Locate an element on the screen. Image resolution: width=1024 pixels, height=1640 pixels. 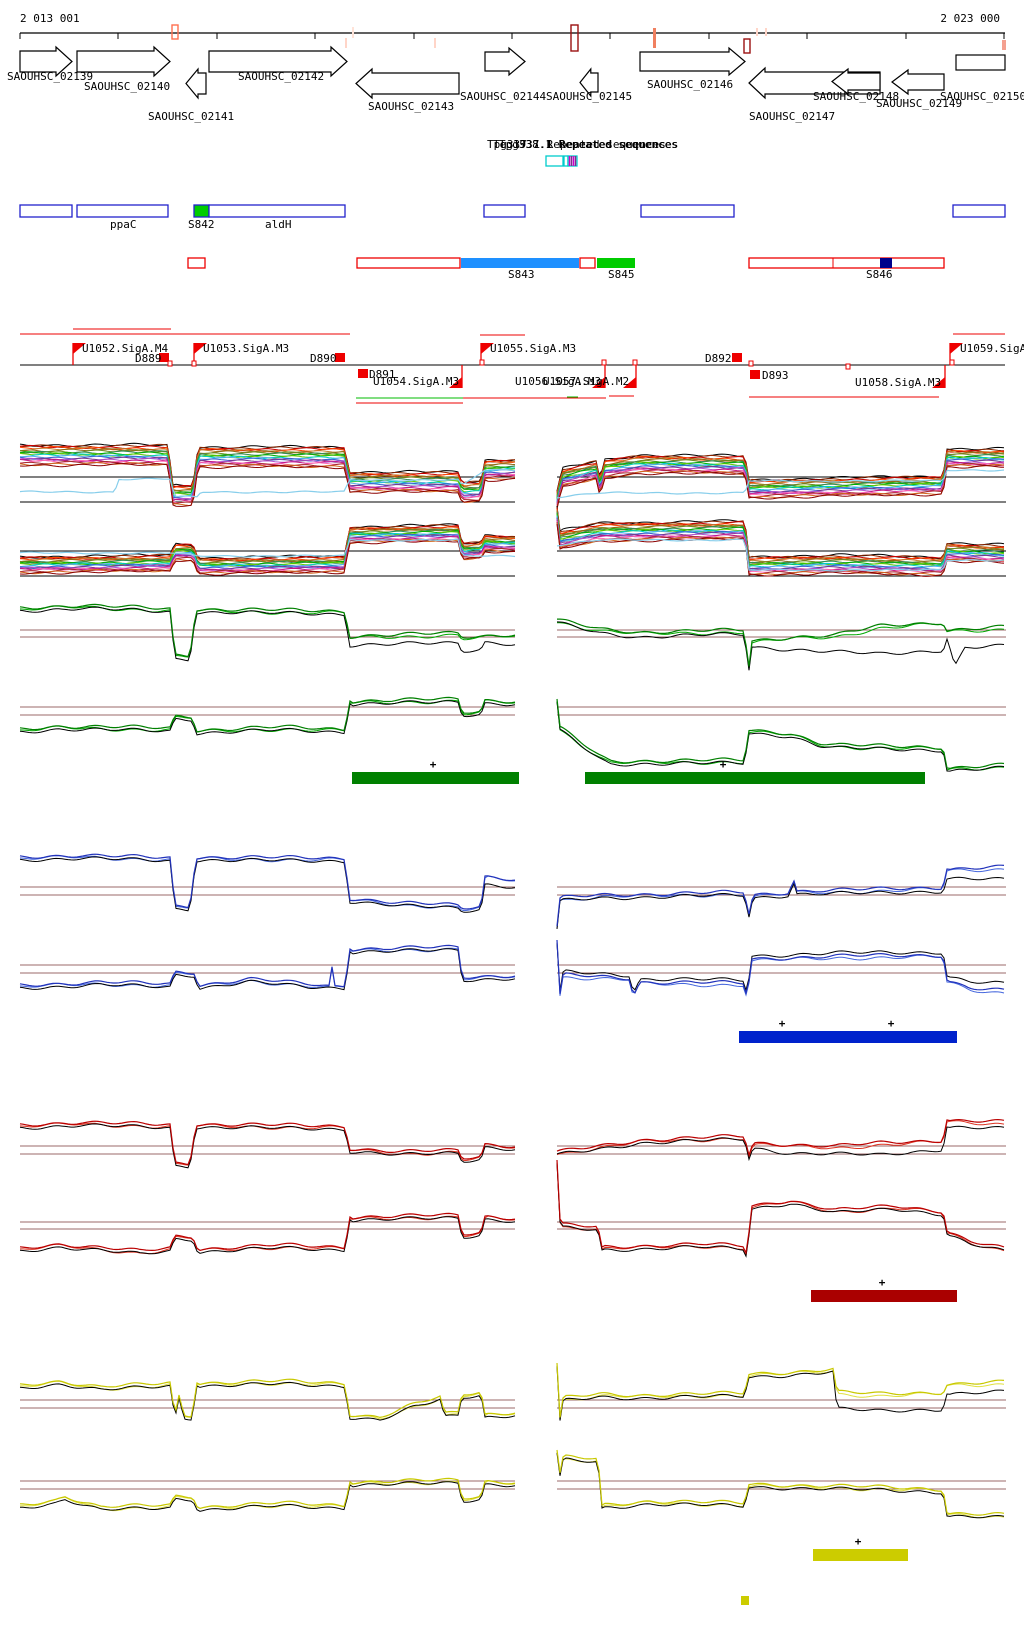
promoter-label: U1053.SigA.M3 is located at coordinates (246, 348).